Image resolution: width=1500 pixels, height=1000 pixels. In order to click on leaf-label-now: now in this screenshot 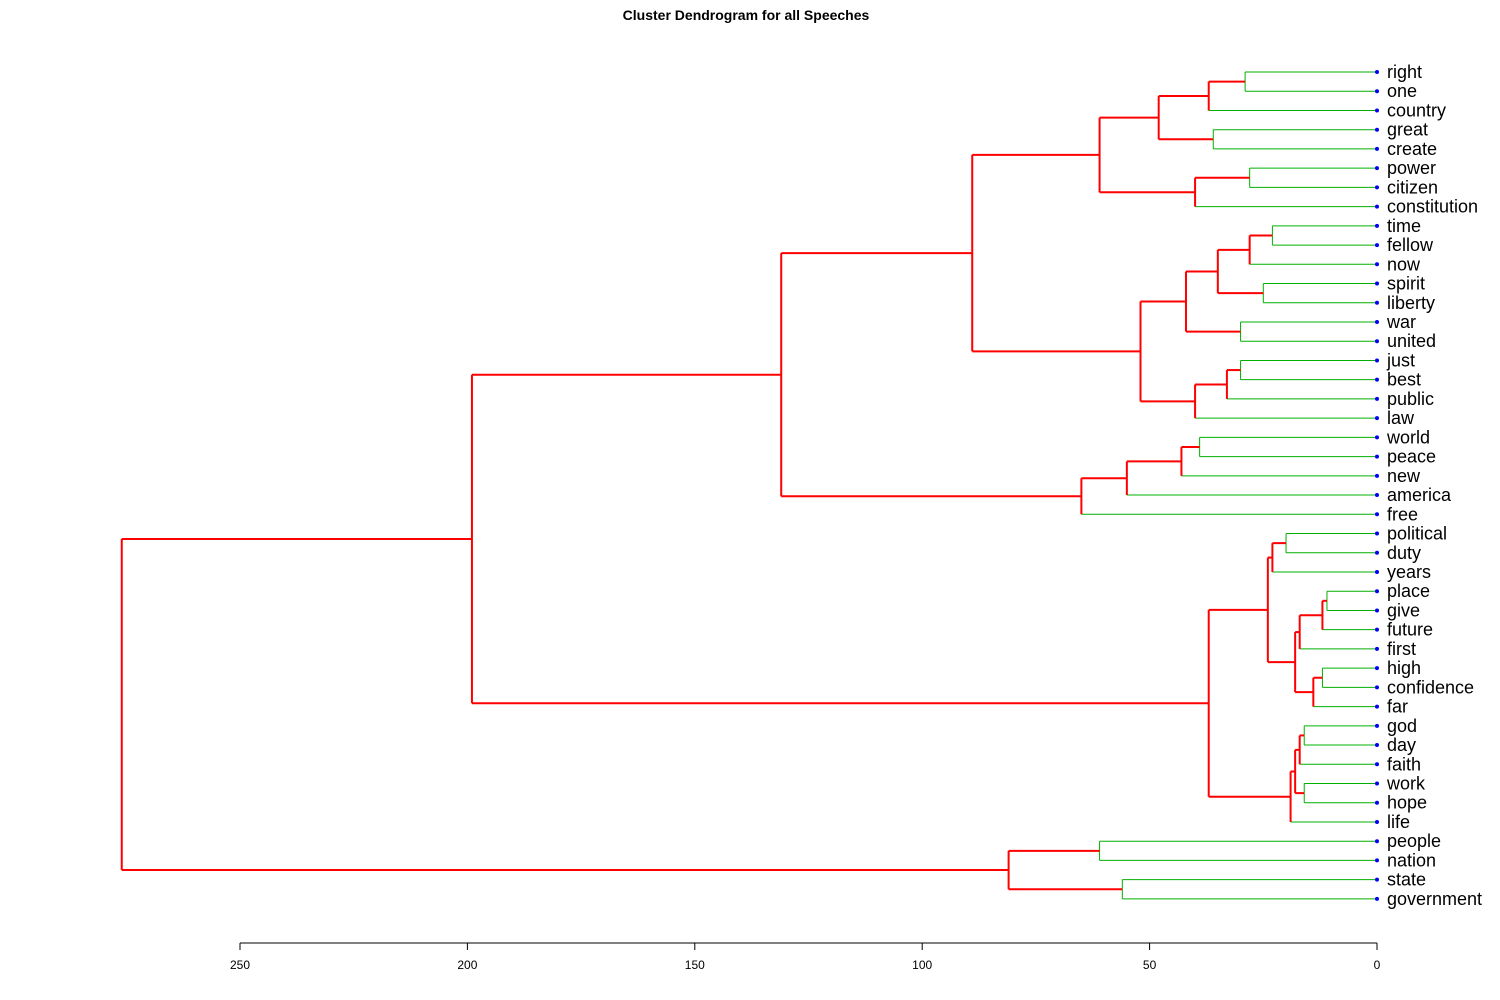, I will do `click(1404, 264)`.